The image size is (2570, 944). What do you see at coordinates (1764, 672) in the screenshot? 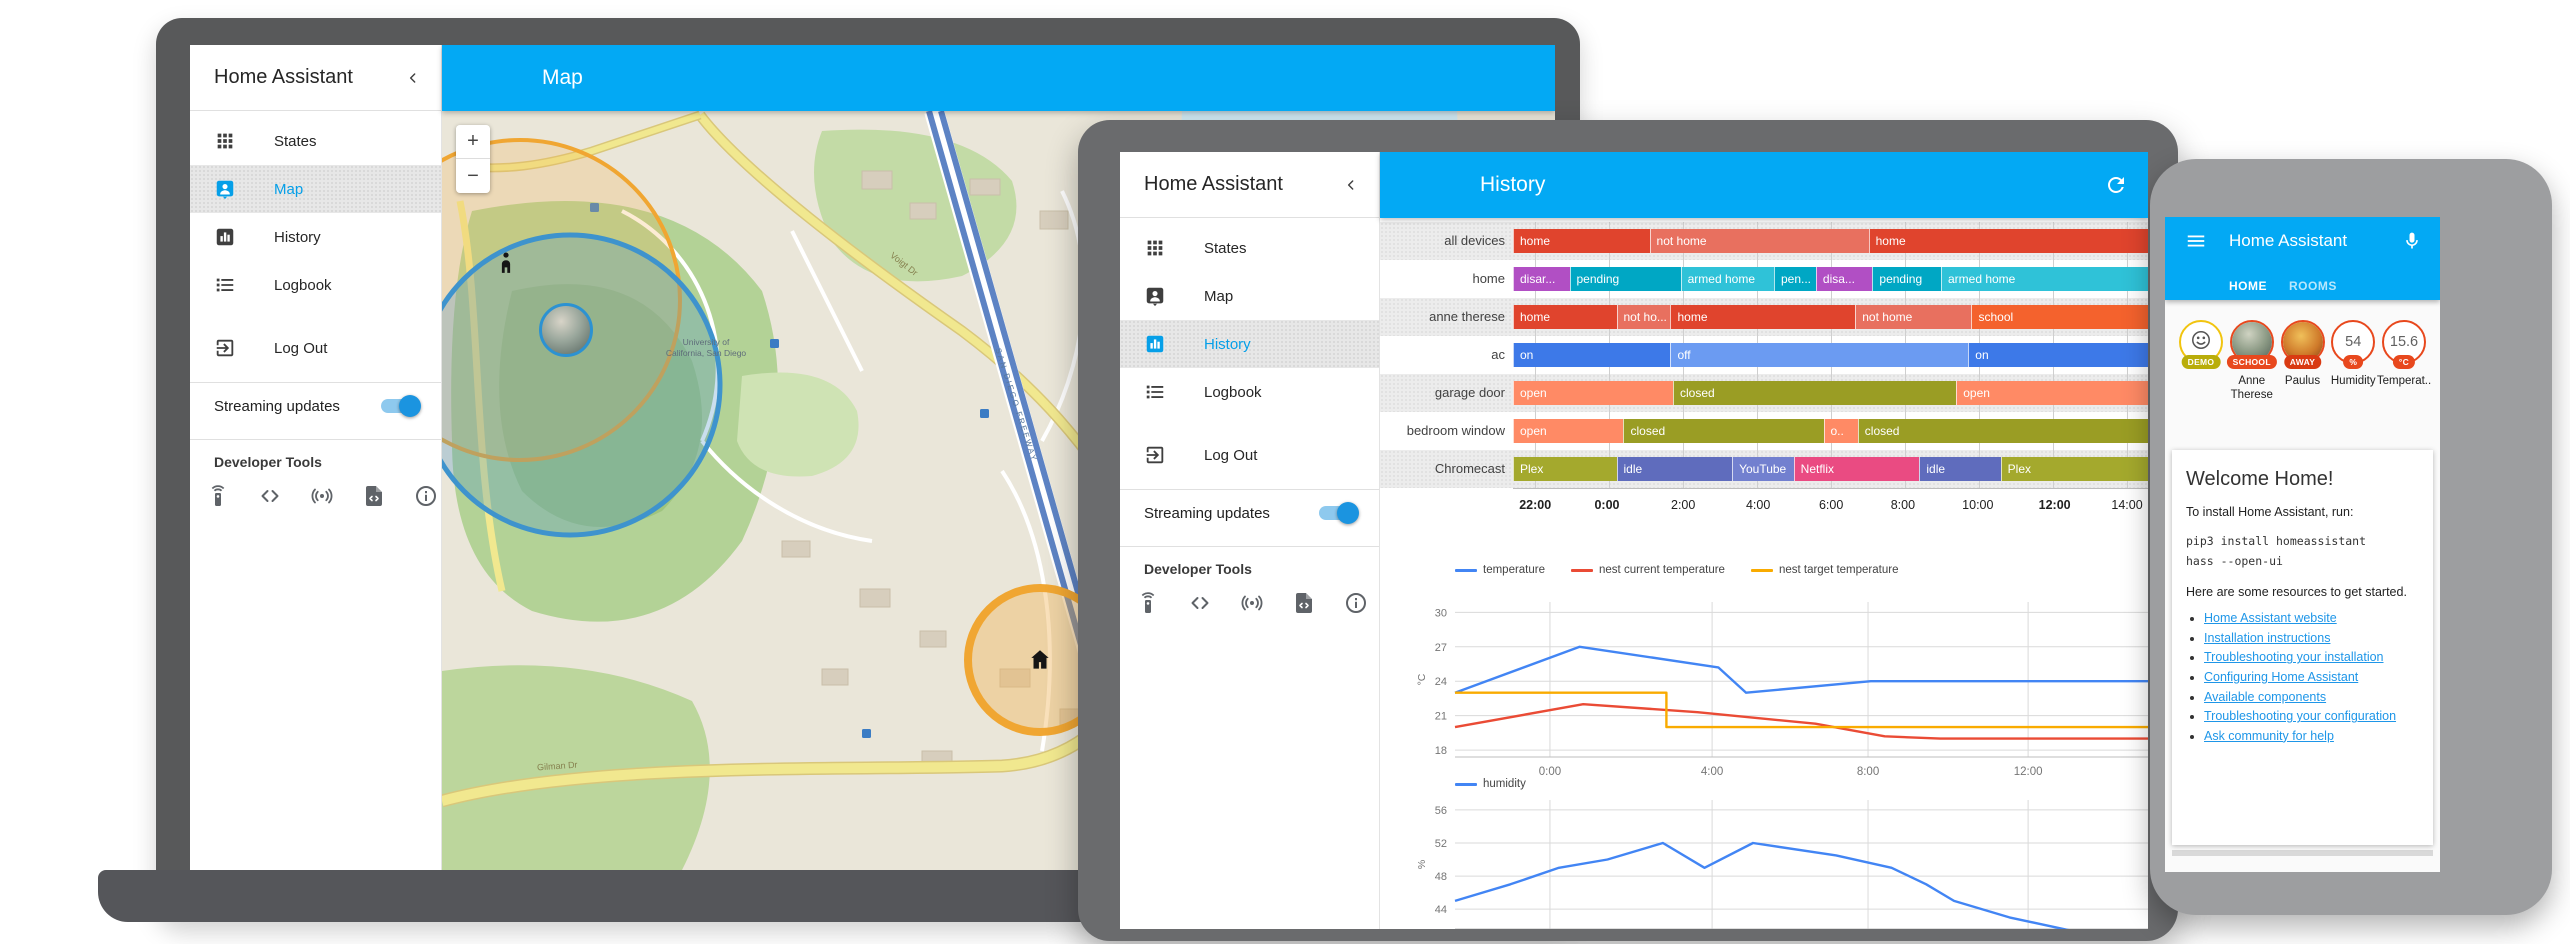
I see `temperature-line-chart: 30 27 24 21 18 0:00 4:00 8:00 12:00 °C` at bounding box center [1764, 672].